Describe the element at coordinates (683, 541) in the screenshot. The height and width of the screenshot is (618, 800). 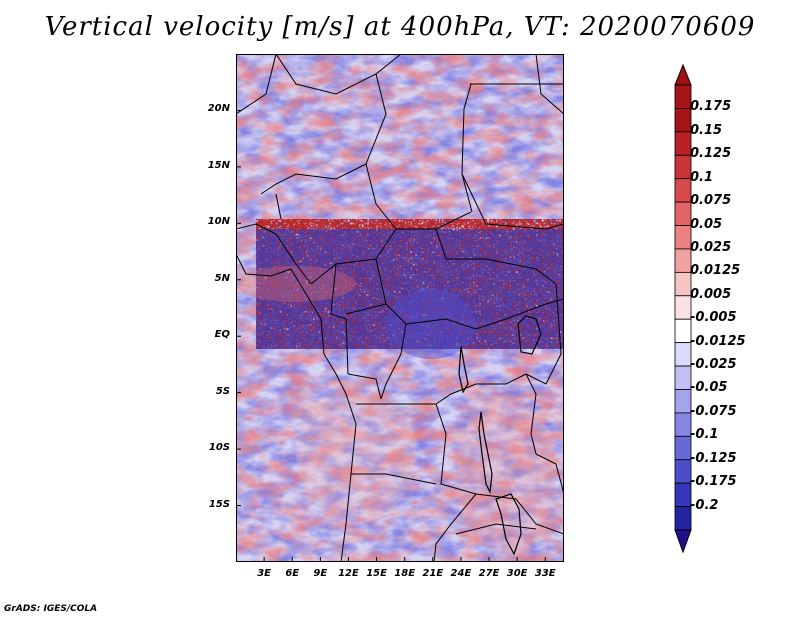
I see `colorbar-bottom-arrow` at that location.